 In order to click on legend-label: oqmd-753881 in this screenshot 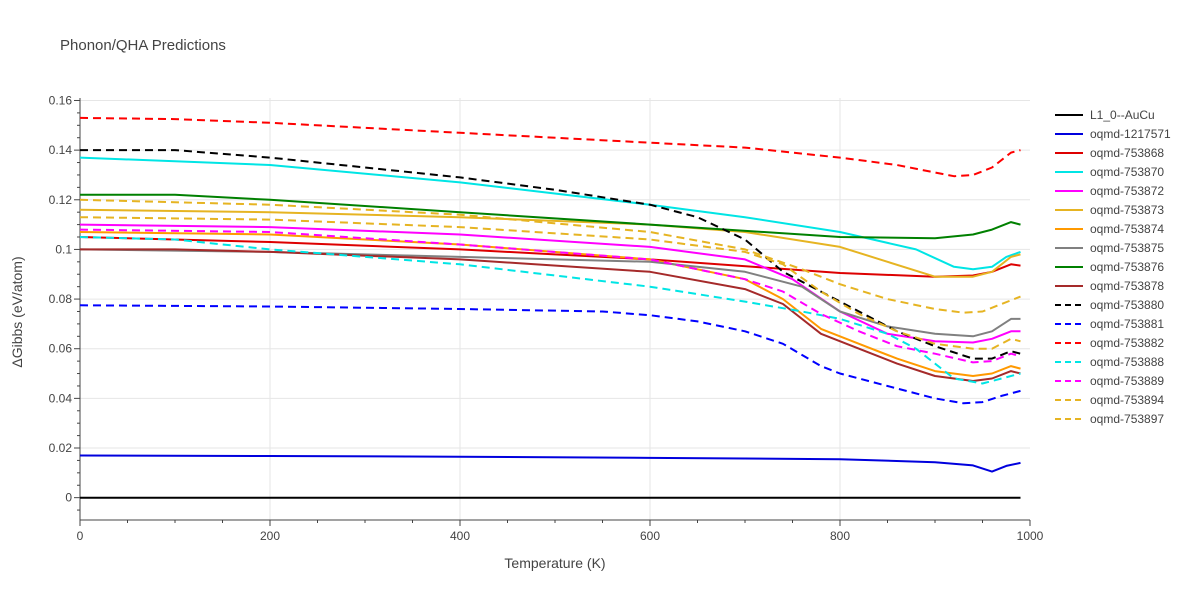, I will do `click(1127, 324)`.